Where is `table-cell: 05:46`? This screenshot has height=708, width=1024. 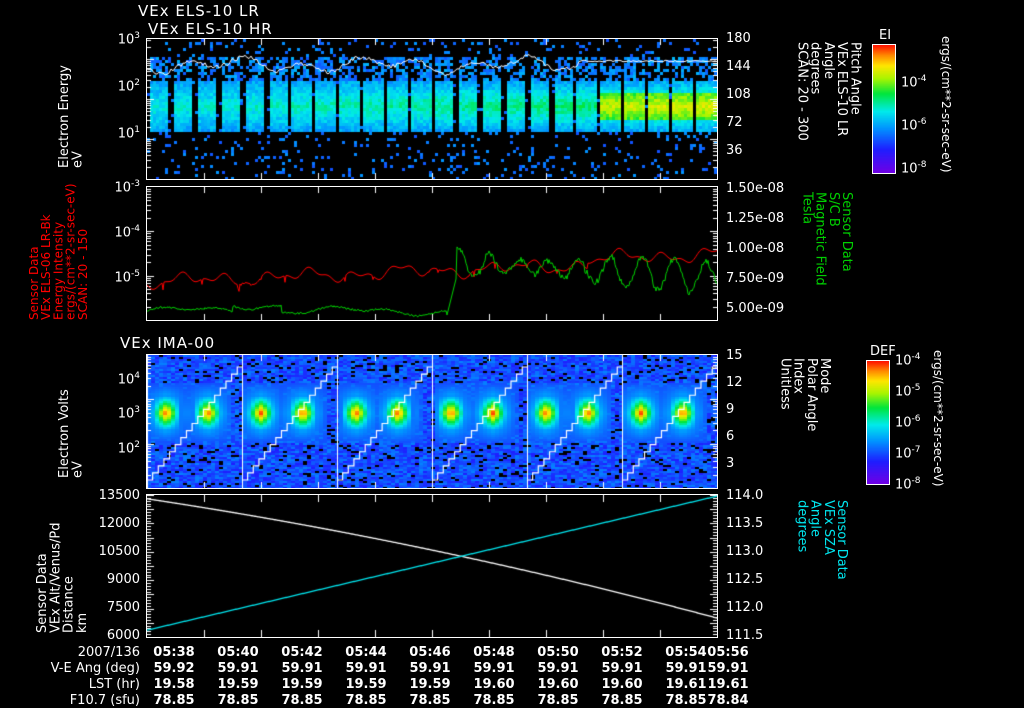 table-cell: 05:46 is located at coordinates (430, 652).